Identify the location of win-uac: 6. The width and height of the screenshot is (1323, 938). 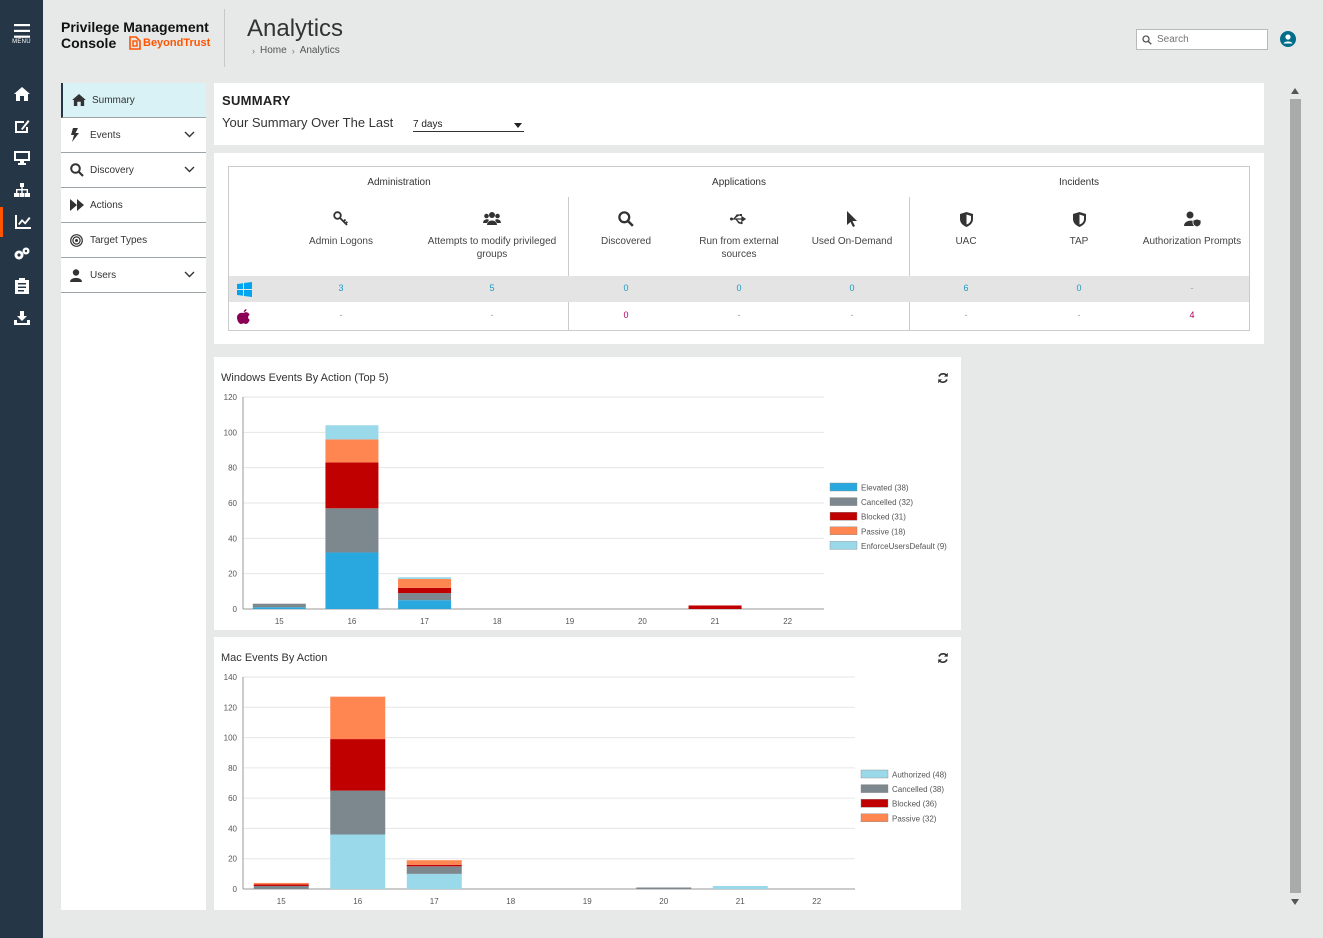
(966, 288).